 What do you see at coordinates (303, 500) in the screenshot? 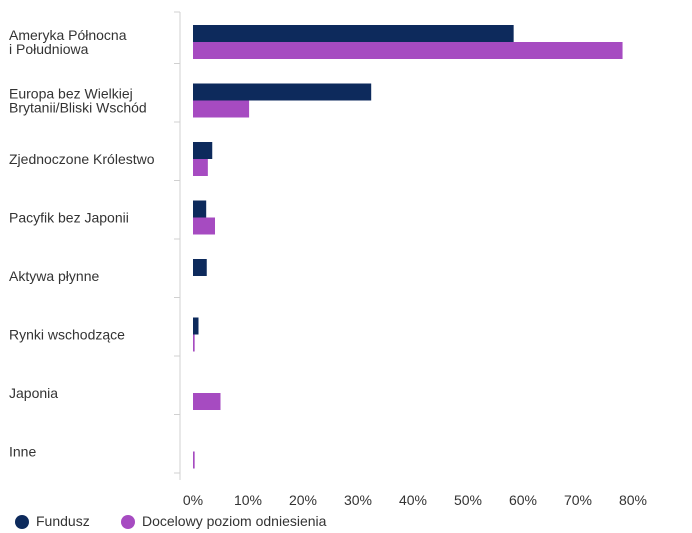
I see `x-tick-label: 20%` at bounding box center [303, 500].